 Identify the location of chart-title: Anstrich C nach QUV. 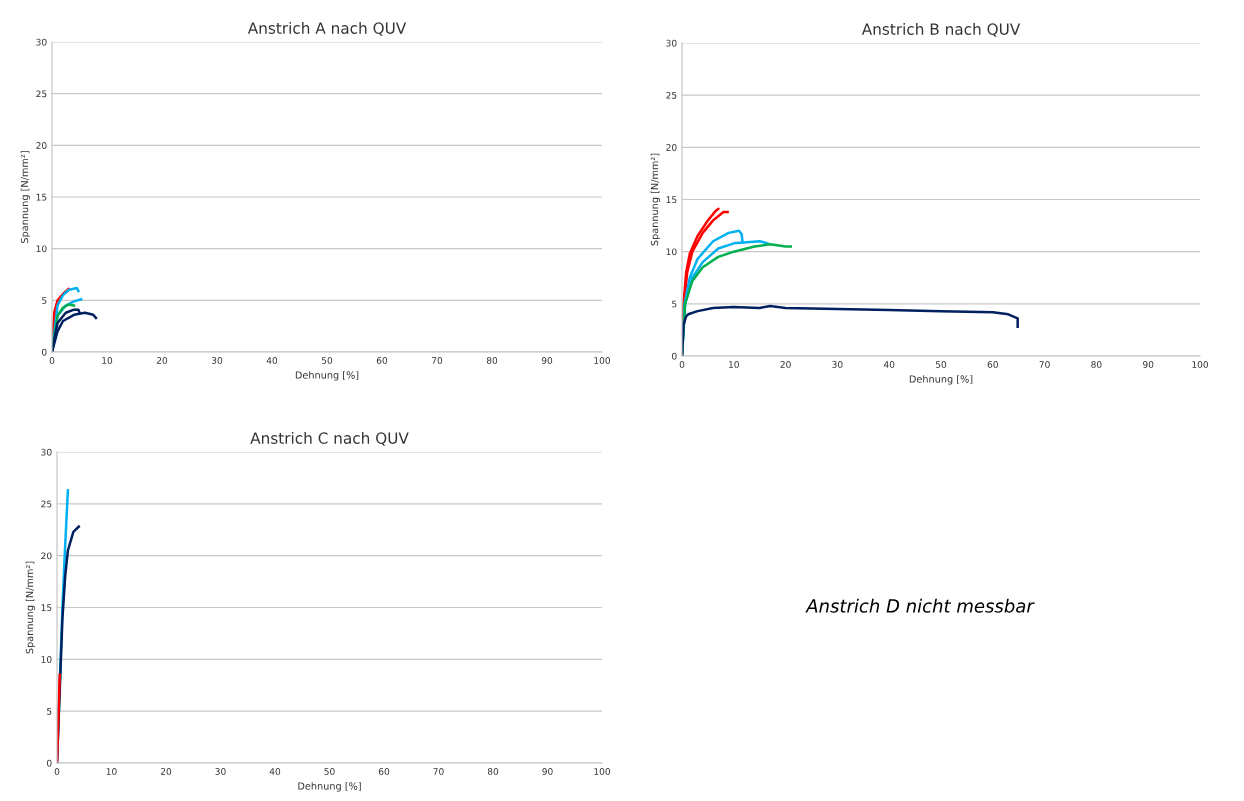
(329, 439).